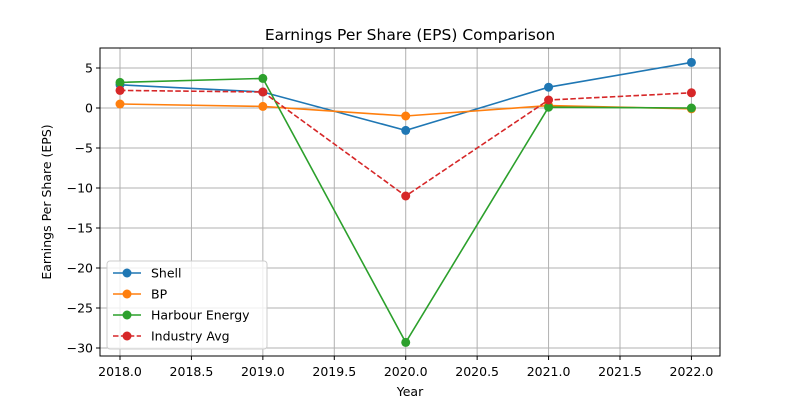 The width and height of the screenshot is (800, 400). I want to click on y-tick-label: 0, so click(89, 108).